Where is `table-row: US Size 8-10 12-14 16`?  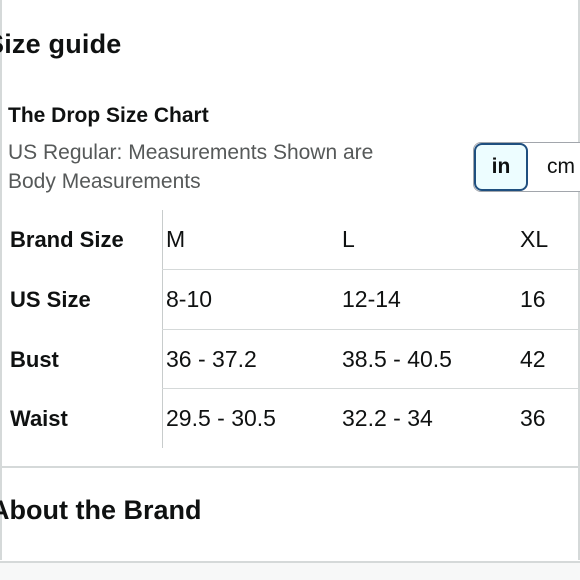
table-row: US Size 8-10 12-14 16 is located at coordinates (290, 299).